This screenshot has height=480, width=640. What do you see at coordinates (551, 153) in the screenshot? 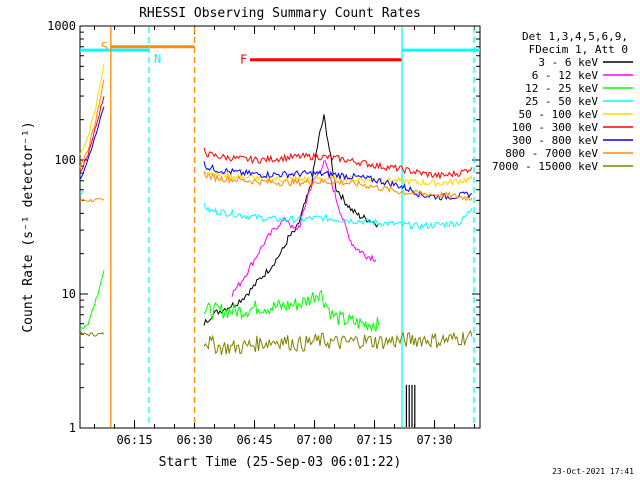
I see `legend-label-7: 800 - 7000 keV` at bounding box center [551, 153].